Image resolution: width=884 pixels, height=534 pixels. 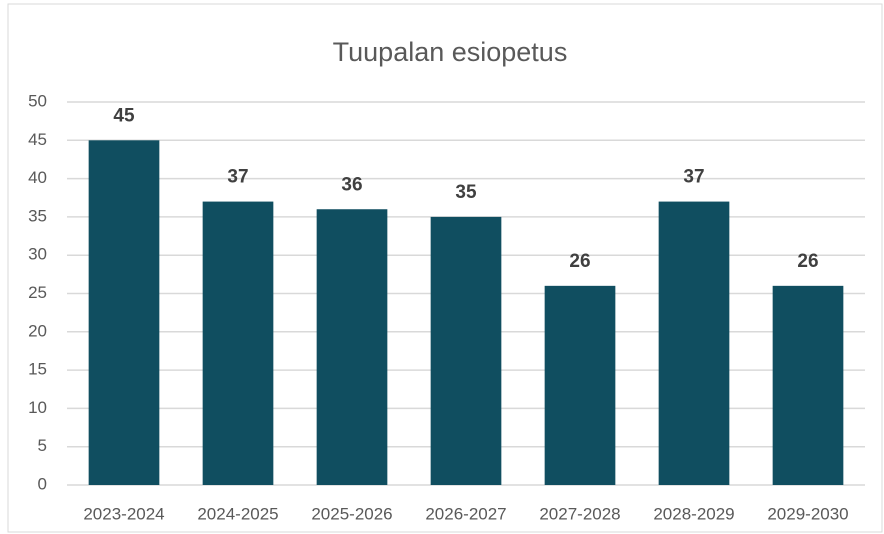 I want to click on y-tick-label: 0, so click(x=42, y=483).